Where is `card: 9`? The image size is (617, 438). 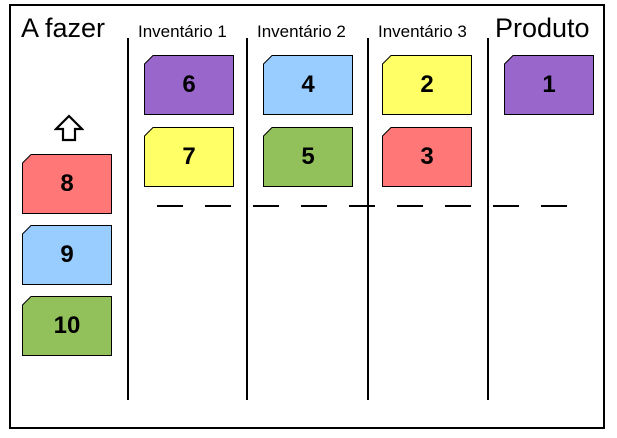 card: 9 is located at coordinates (67, 255).